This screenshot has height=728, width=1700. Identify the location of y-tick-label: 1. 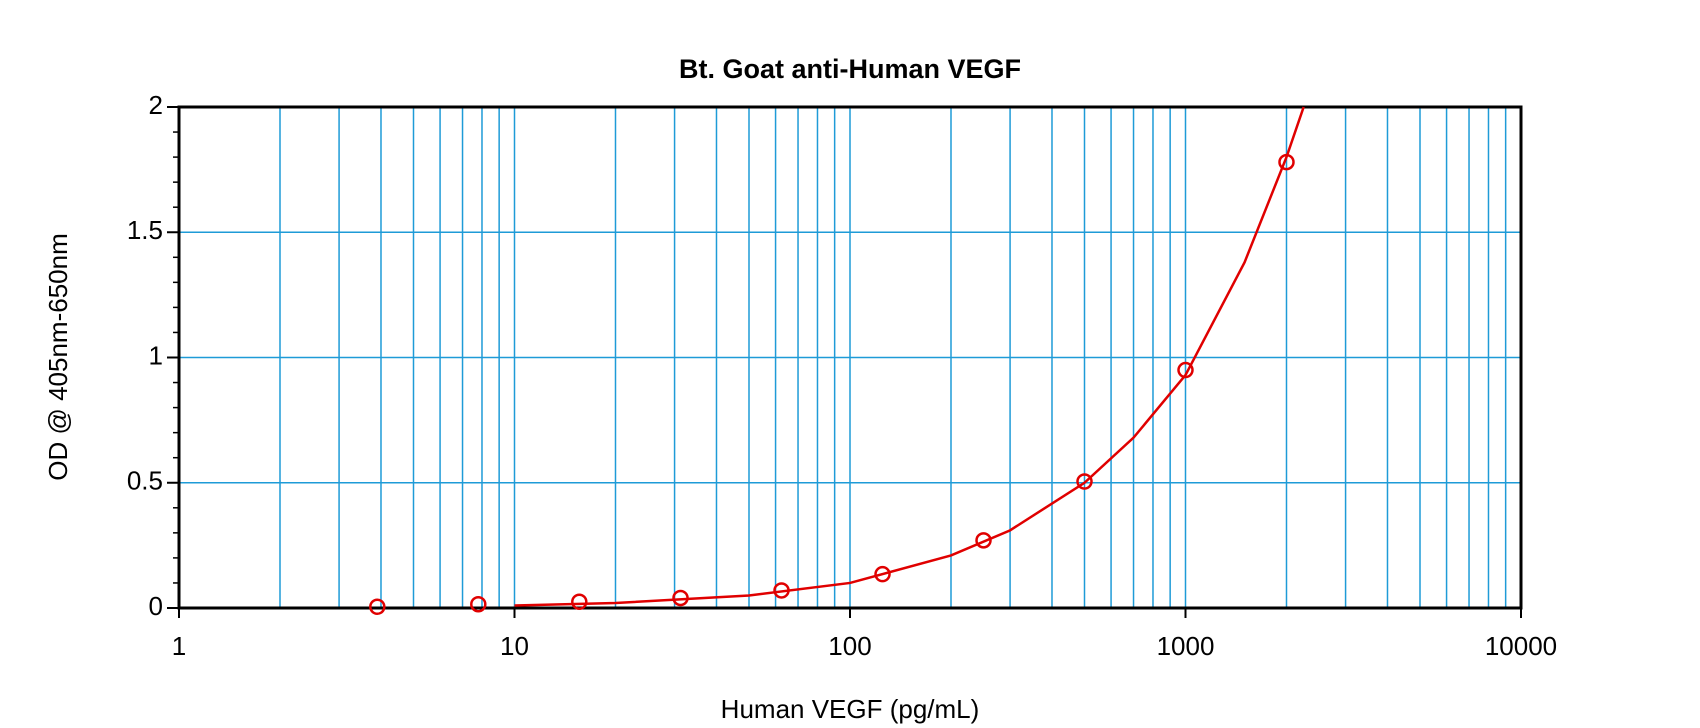
(156, 355).